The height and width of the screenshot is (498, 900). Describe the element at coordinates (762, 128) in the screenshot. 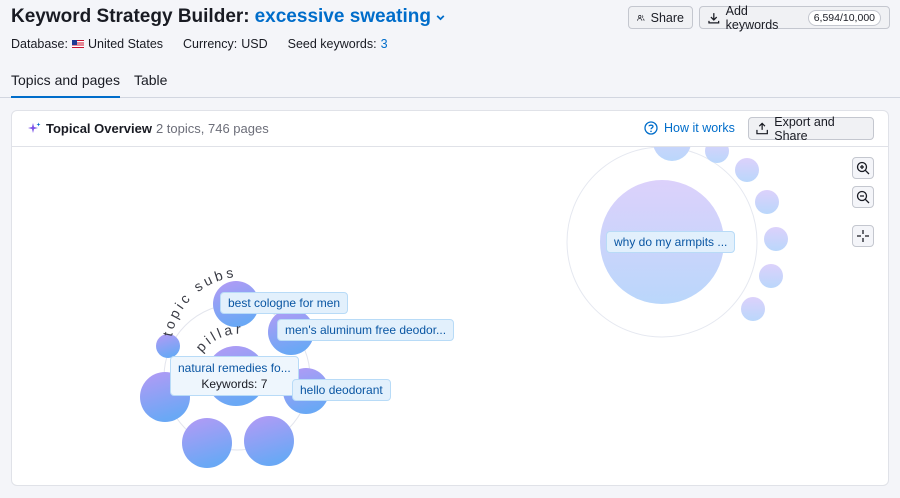

I see `export-icon` at that location.